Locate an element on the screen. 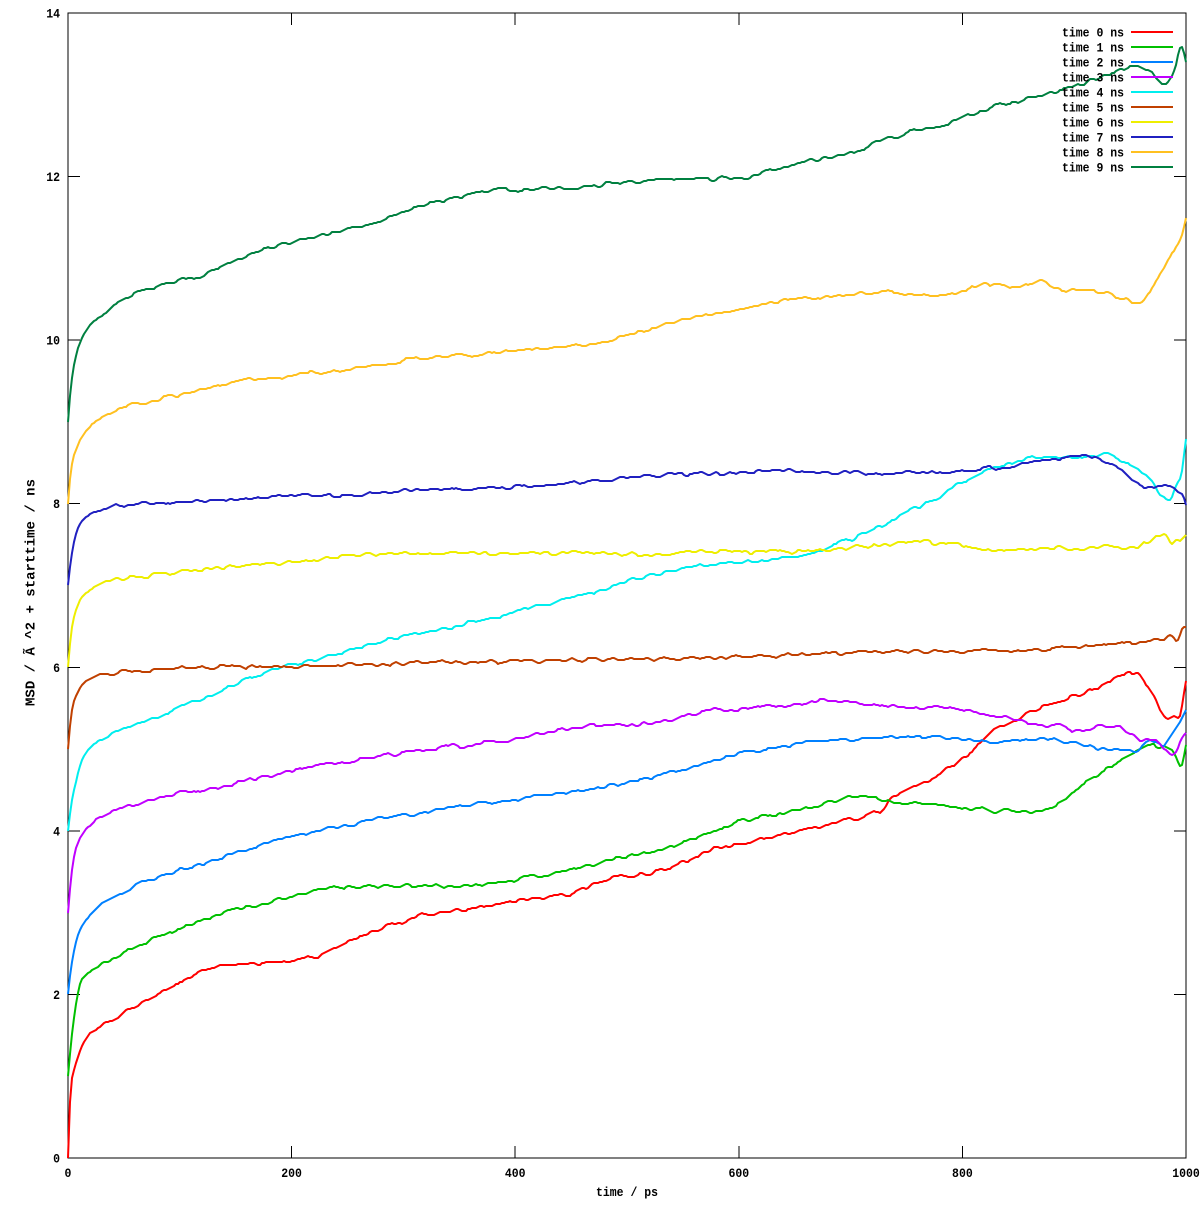 The height and width of the screenshot is (1205, 1200). svg-text: time 0 ns is located at coordinates (1093, 33).